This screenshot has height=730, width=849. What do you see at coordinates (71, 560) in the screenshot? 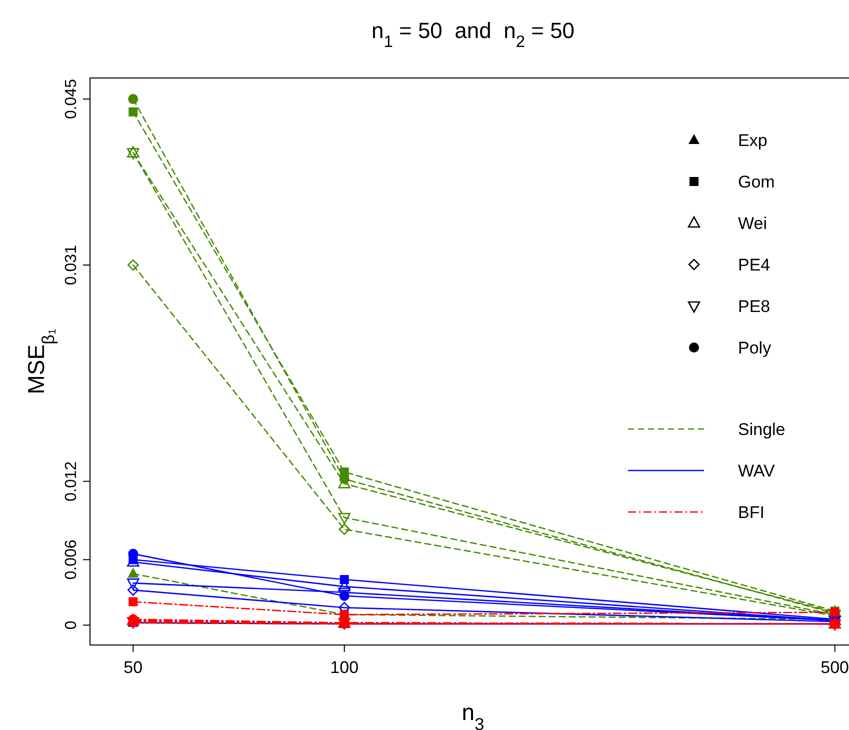
I see `y-tick-label: 0.006` at bounding box center [71, 560].